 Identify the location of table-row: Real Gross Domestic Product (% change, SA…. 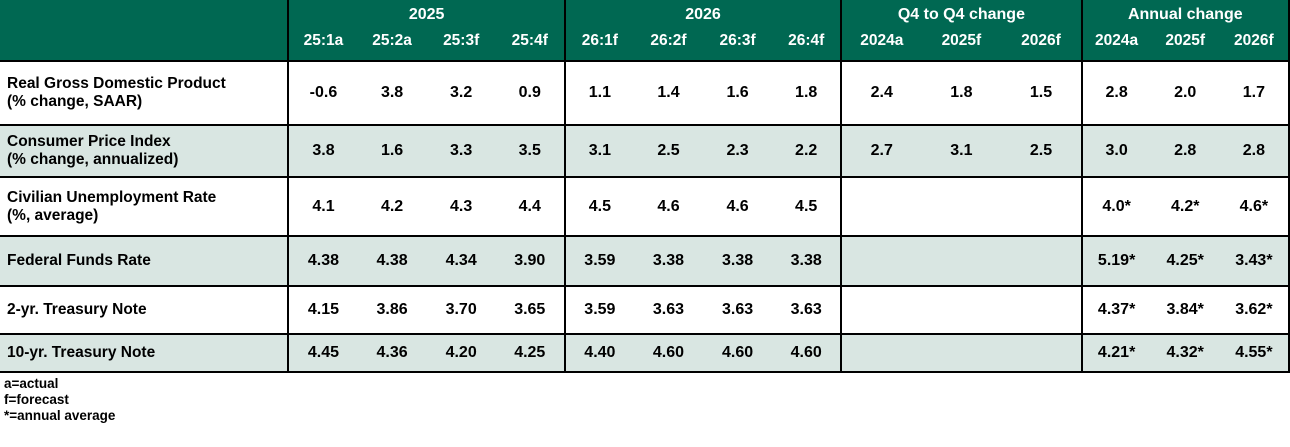
(644, 93).